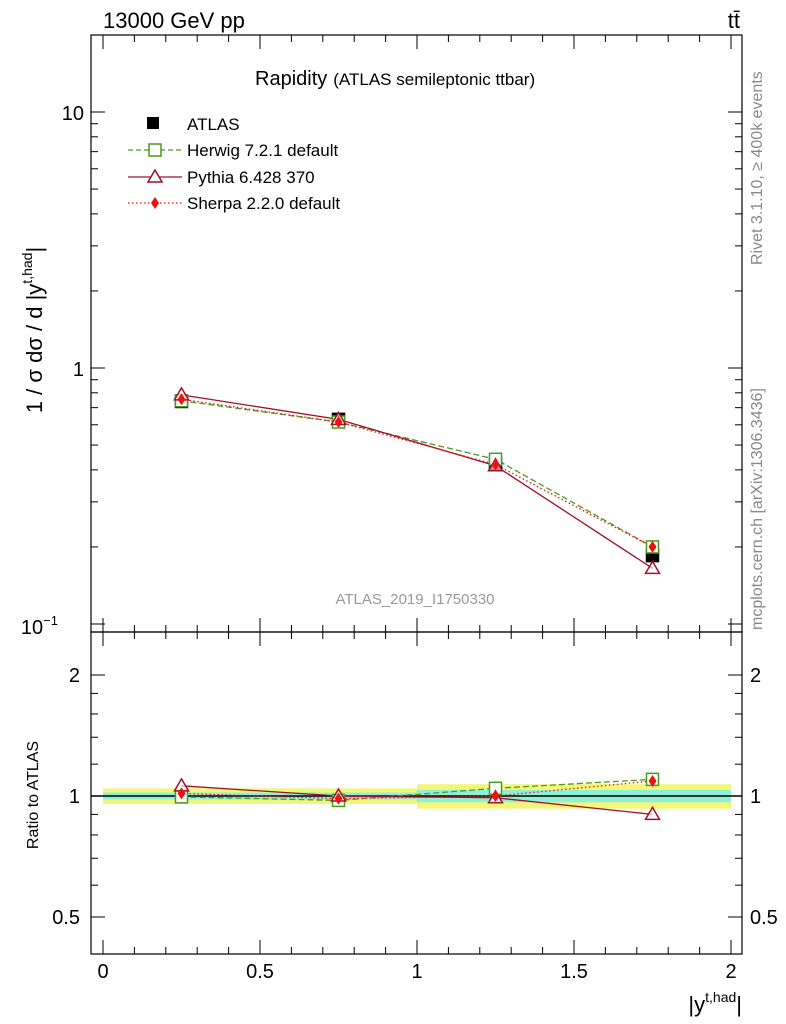  I want to click on ratio-ytick-label-0p5: 0.5, so click(66, 918).